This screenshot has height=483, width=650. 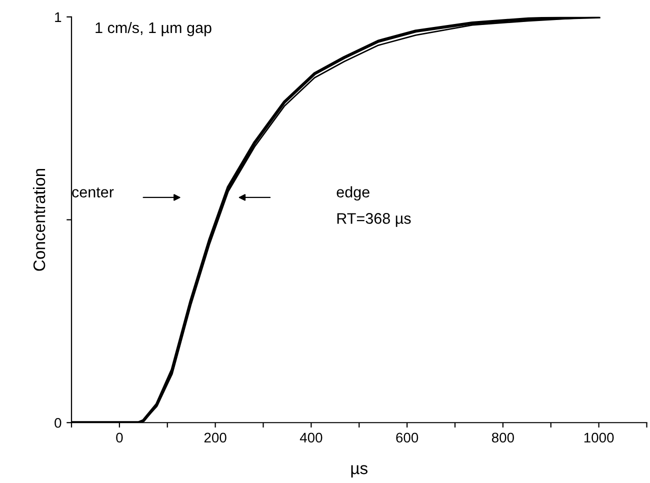 I want to click on annotation: 1 cm/s, 1 µm gap, so click(x=154, y=29).